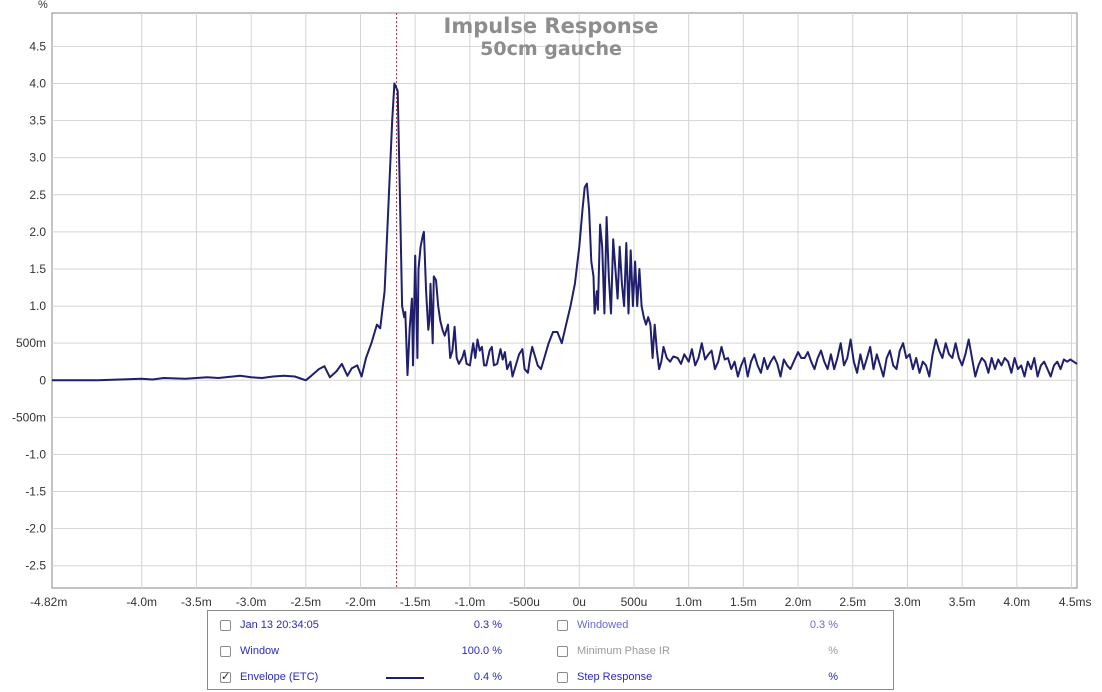 The width and height of the screenshot is (1102, 692). I want to click on y-tick-label: 4.5, so click(37, 46).